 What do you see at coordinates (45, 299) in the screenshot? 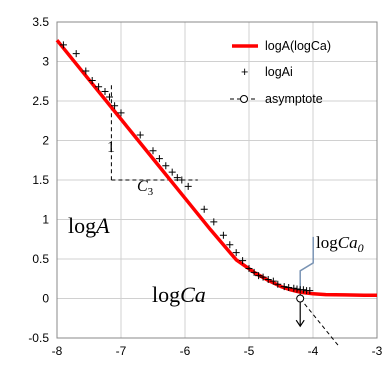
I see `y-tick-label: 0` at bounding box center [45, 299].